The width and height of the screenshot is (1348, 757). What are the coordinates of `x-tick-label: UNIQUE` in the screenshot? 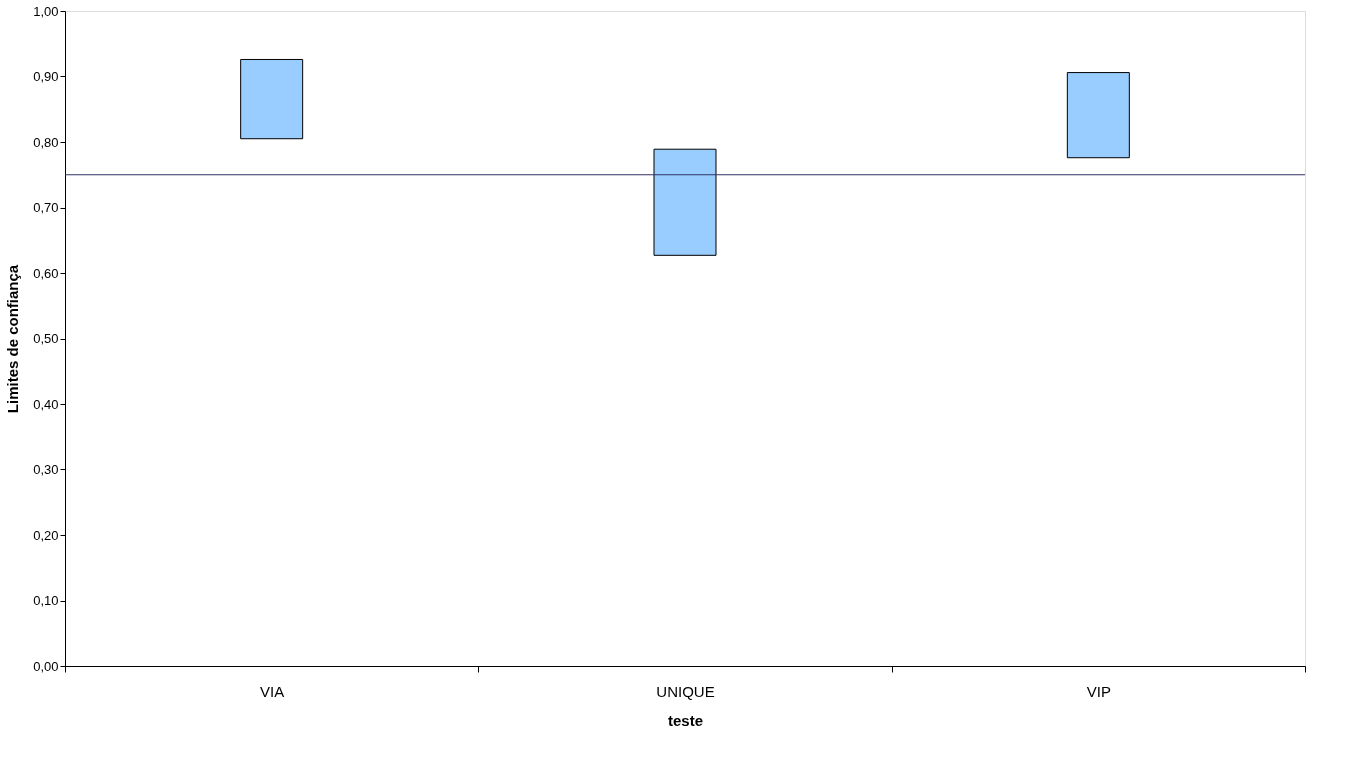 It's located at (685, 691).